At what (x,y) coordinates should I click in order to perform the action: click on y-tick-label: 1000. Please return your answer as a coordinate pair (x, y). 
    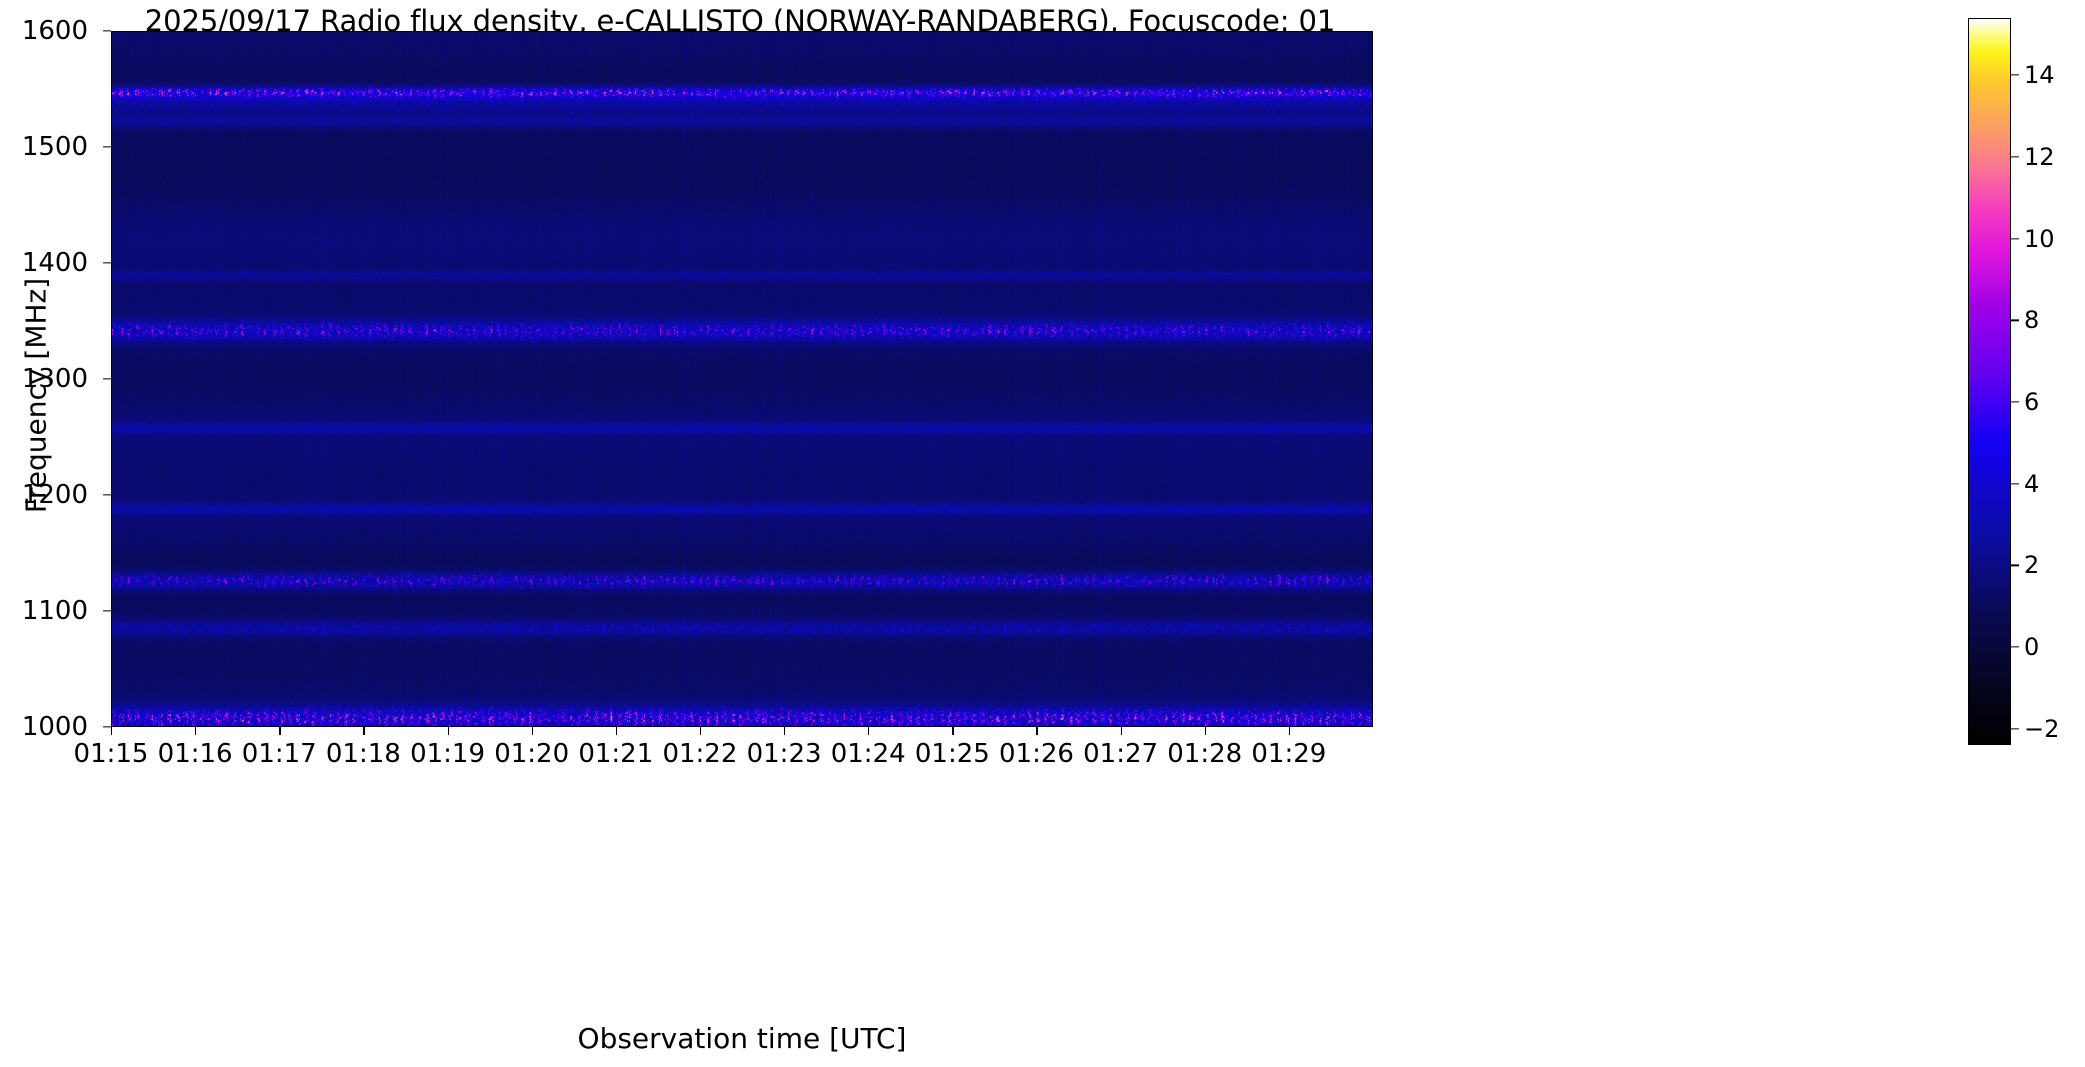
    Looking at the image, I should click on (54, 727).